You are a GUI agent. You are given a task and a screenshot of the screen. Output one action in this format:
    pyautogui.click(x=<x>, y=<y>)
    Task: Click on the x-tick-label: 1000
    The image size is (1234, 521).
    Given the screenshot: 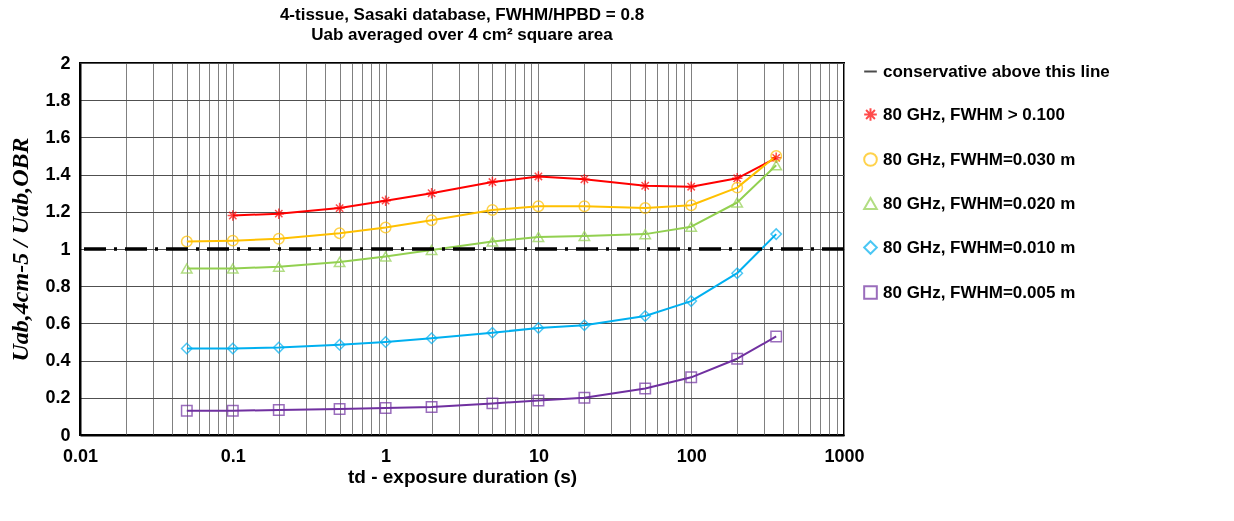 What is the action you would take?
    pyautogui.click(x=844, y=455)
    